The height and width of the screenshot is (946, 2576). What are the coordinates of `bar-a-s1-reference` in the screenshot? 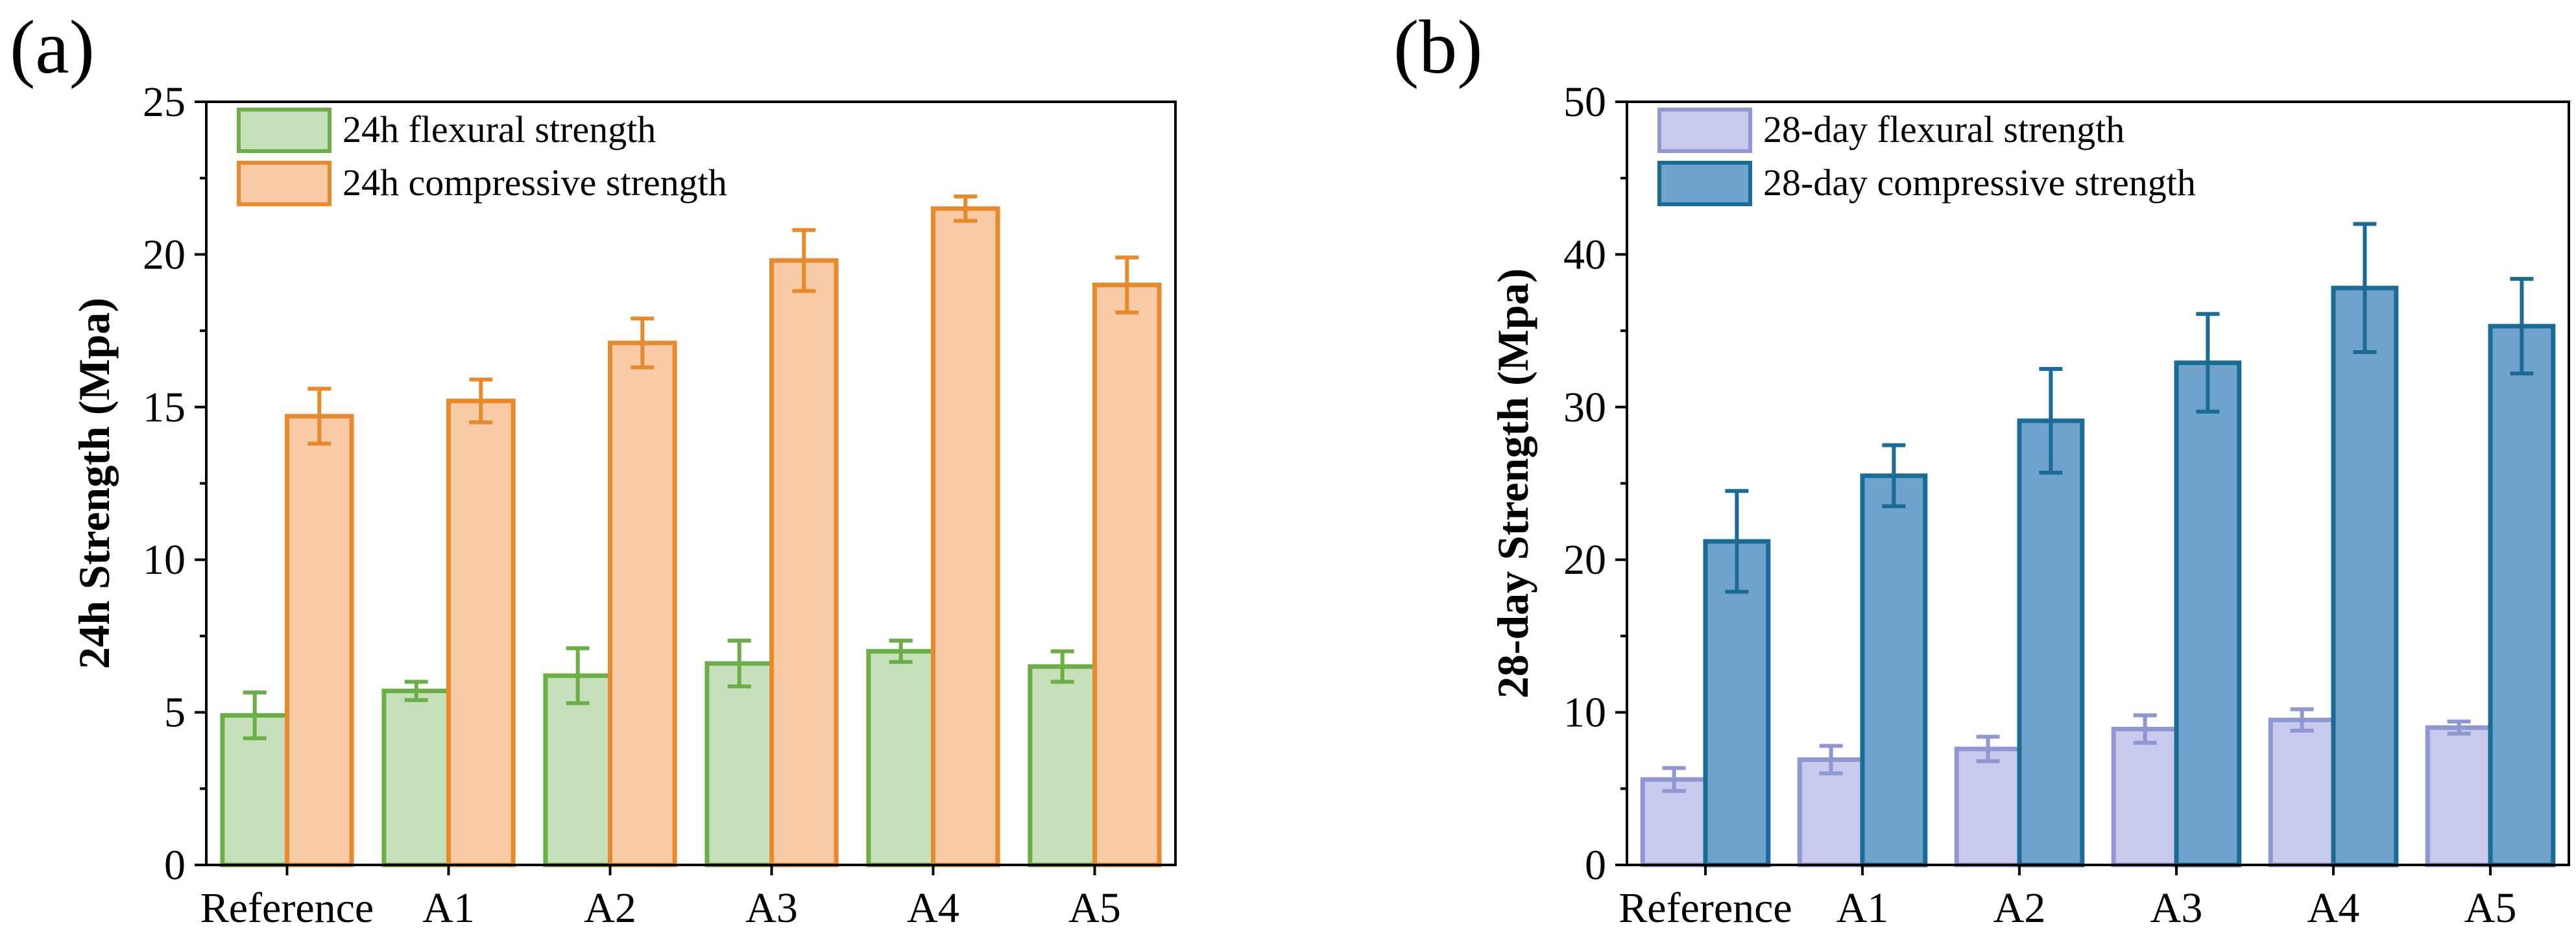 It's located at (319, 641).